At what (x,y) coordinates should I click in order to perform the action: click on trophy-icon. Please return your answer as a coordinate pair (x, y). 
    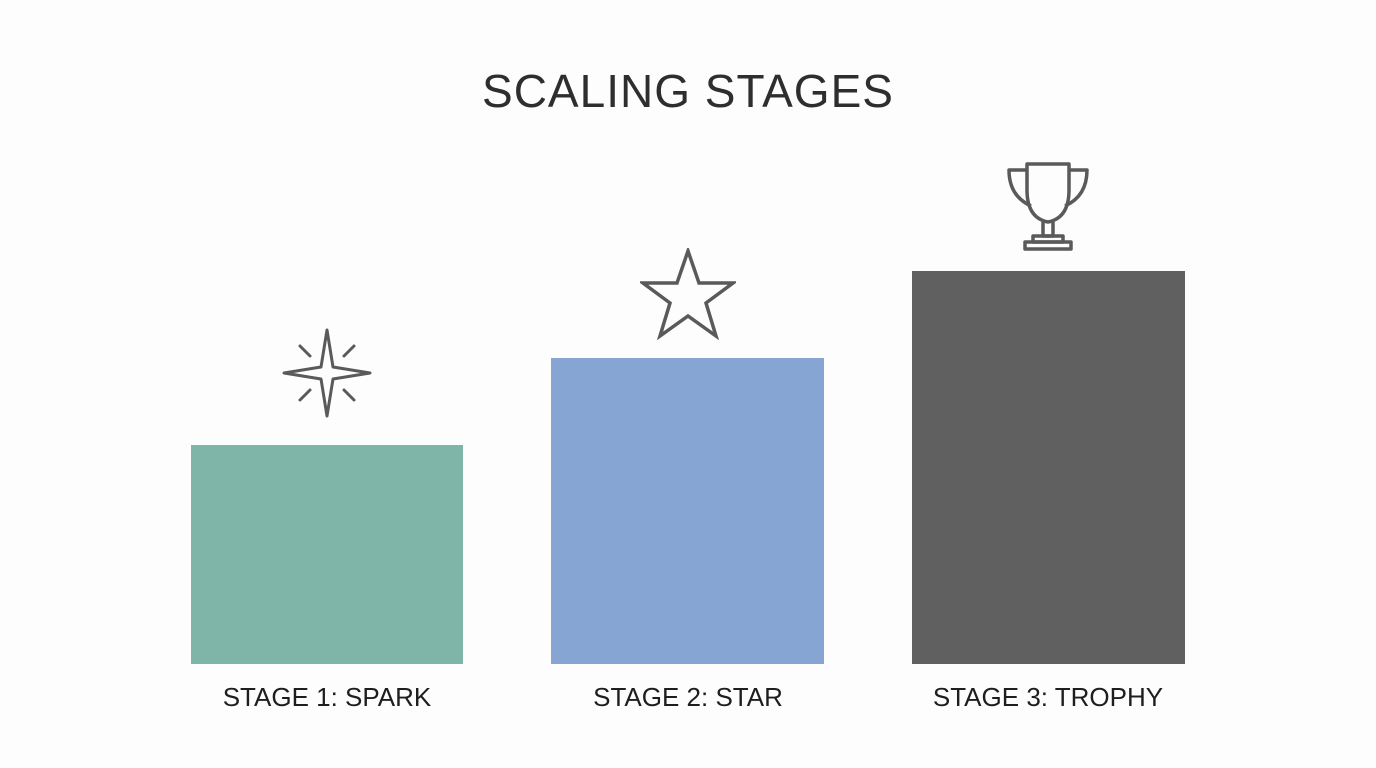
    Looking at the image, I should click on (1048, 206).